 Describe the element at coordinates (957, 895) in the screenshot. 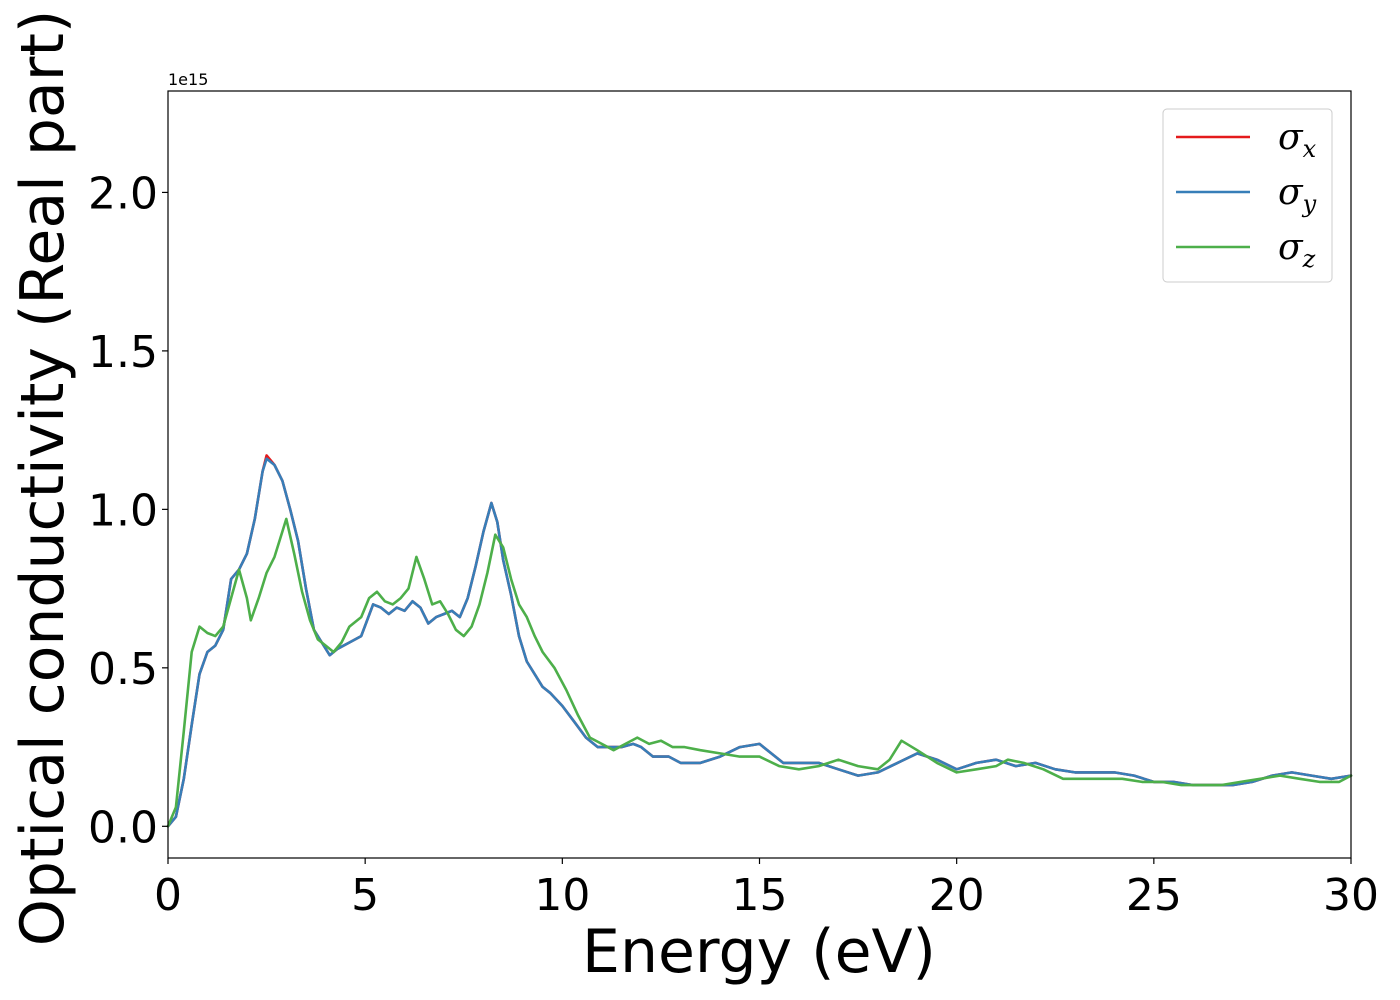

I see `x-tick-label: 20` at that location.